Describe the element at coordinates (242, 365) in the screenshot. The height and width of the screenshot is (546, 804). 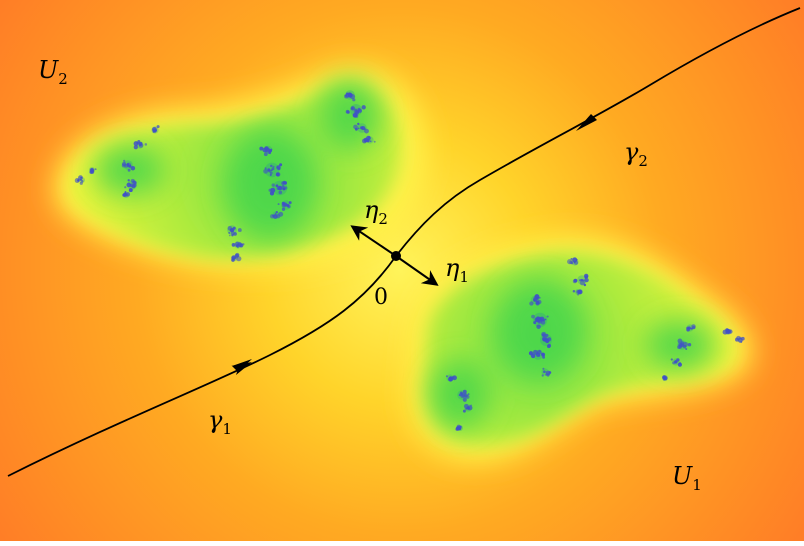
I see `arrow-gamma1-head` at that location.